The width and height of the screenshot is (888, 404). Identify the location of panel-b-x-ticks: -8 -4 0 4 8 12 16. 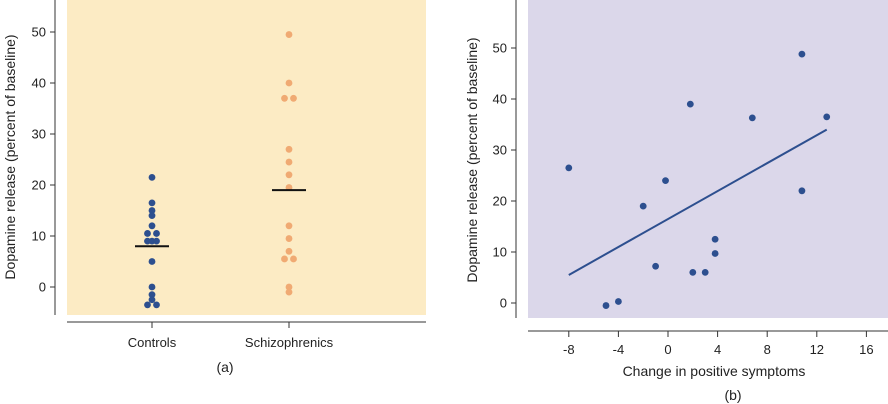
(718, 344).